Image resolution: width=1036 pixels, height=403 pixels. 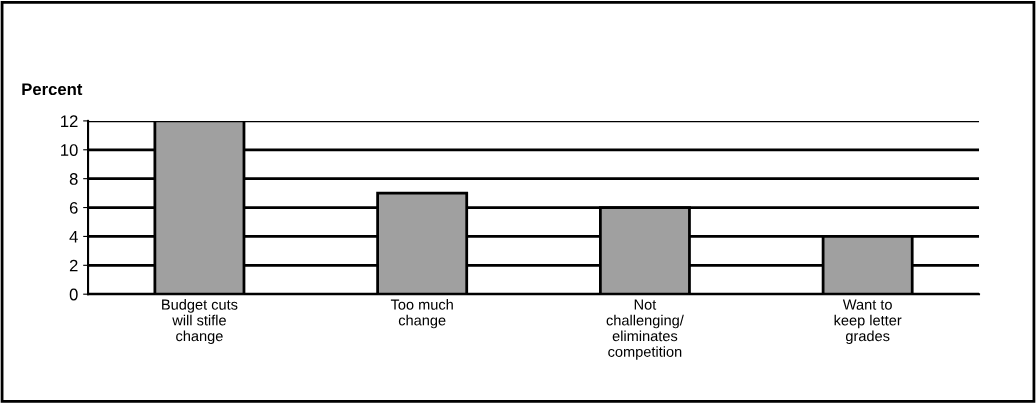 What do you see at coordinates (69, 150) in the screenshot?
I see `y-tick-label: 10` at bounding box center [69, 150].